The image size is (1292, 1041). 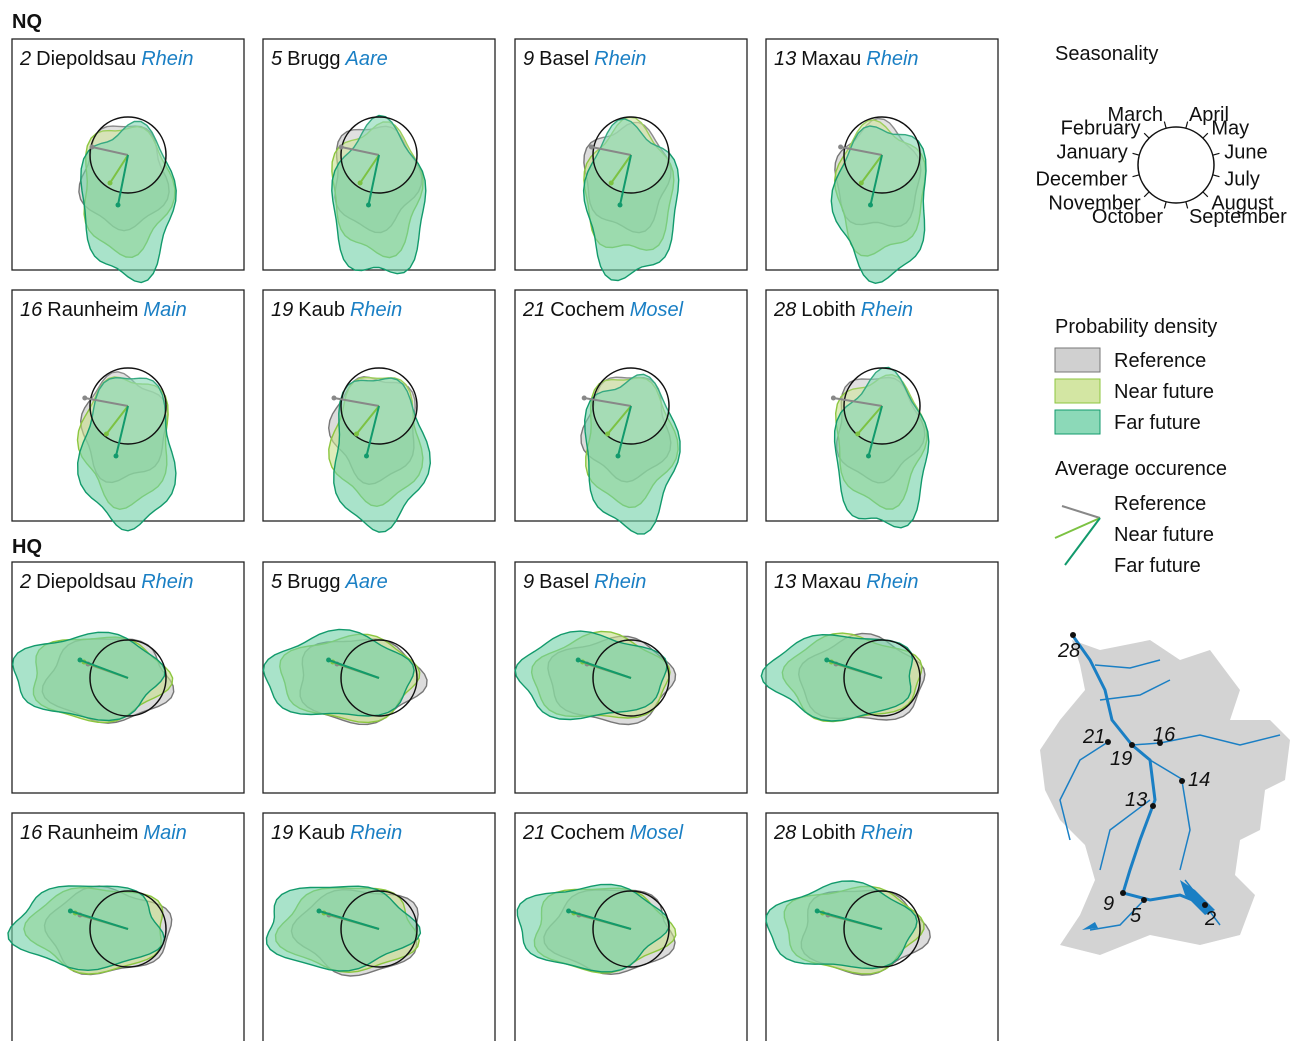 I want to click on month-label: July, so click(x=1242, y=180).